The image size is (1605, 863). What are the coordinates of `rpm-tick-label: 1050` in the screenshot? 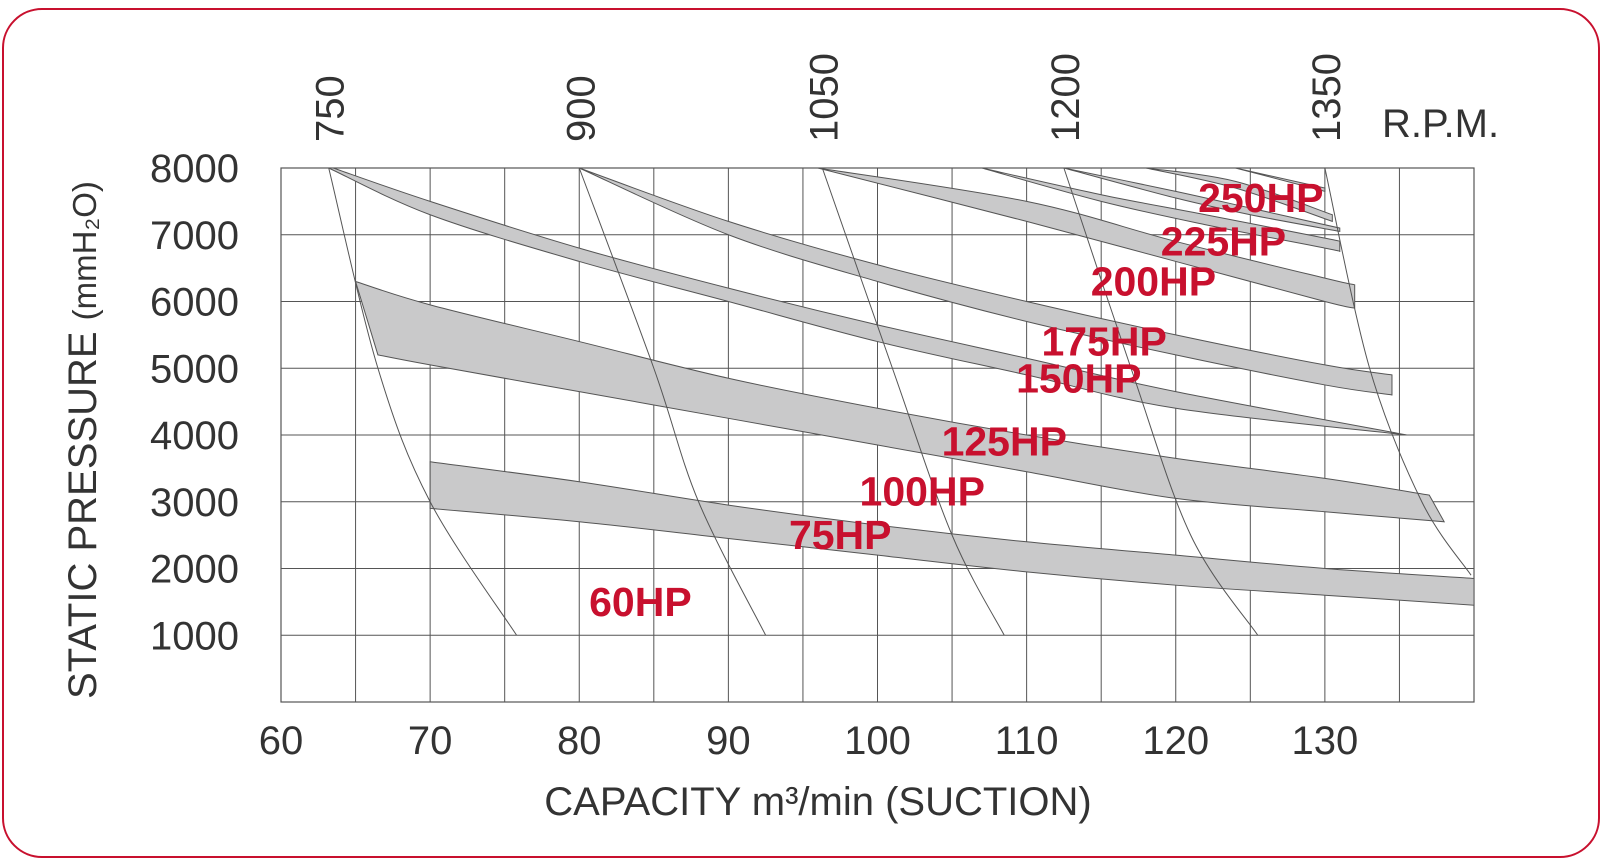 It's located at (824, 97).